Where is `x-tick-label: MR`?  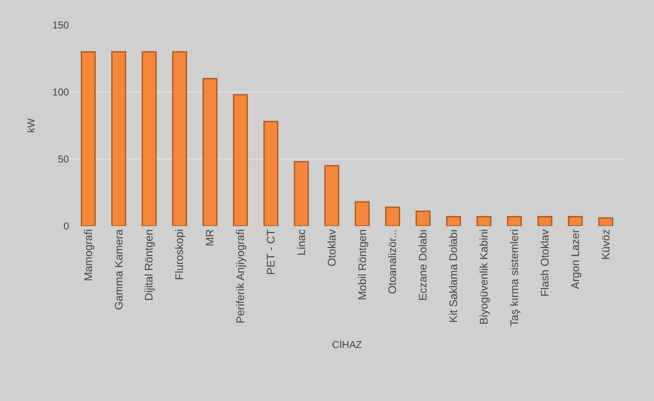
x-tick-label: MR is located at coordinates (210, 237).